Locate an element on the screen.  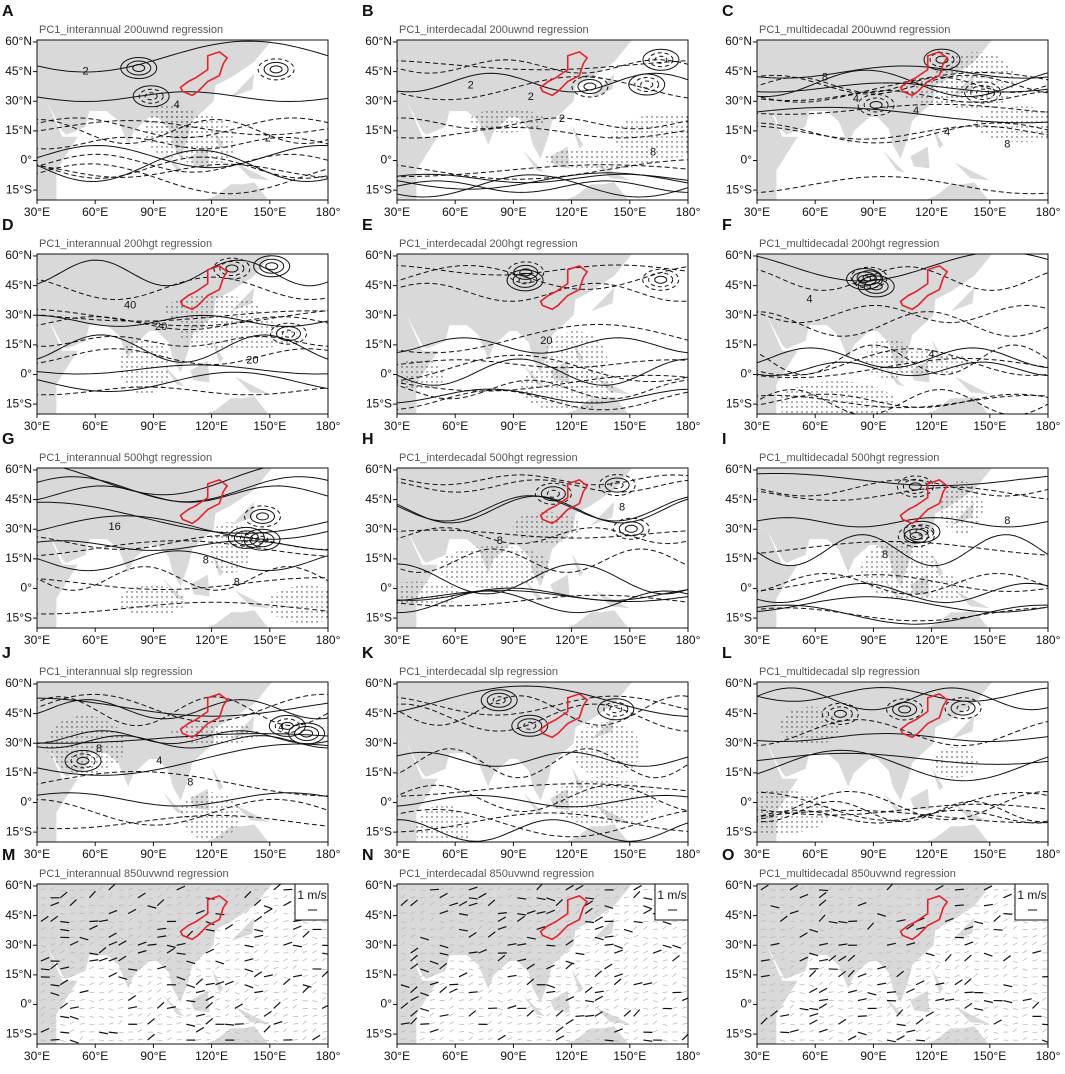
y-tick-label: 15°N is located at coordinates (378, 558).